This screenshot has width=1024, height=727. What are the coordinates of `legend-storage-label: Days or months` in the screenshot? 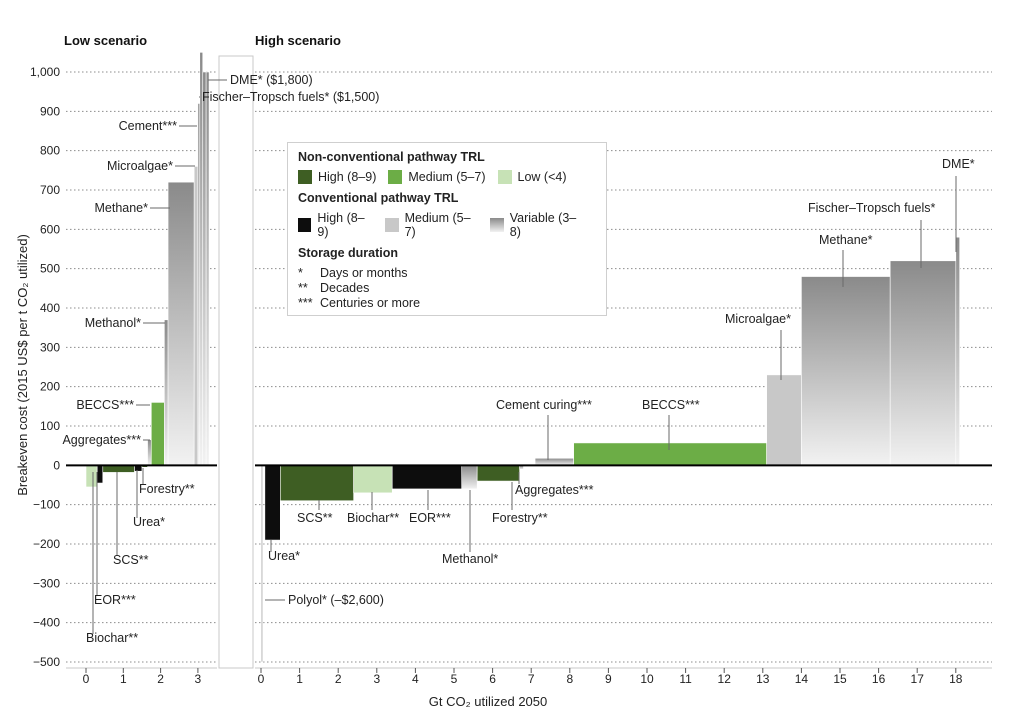 It's located at (364, 273).